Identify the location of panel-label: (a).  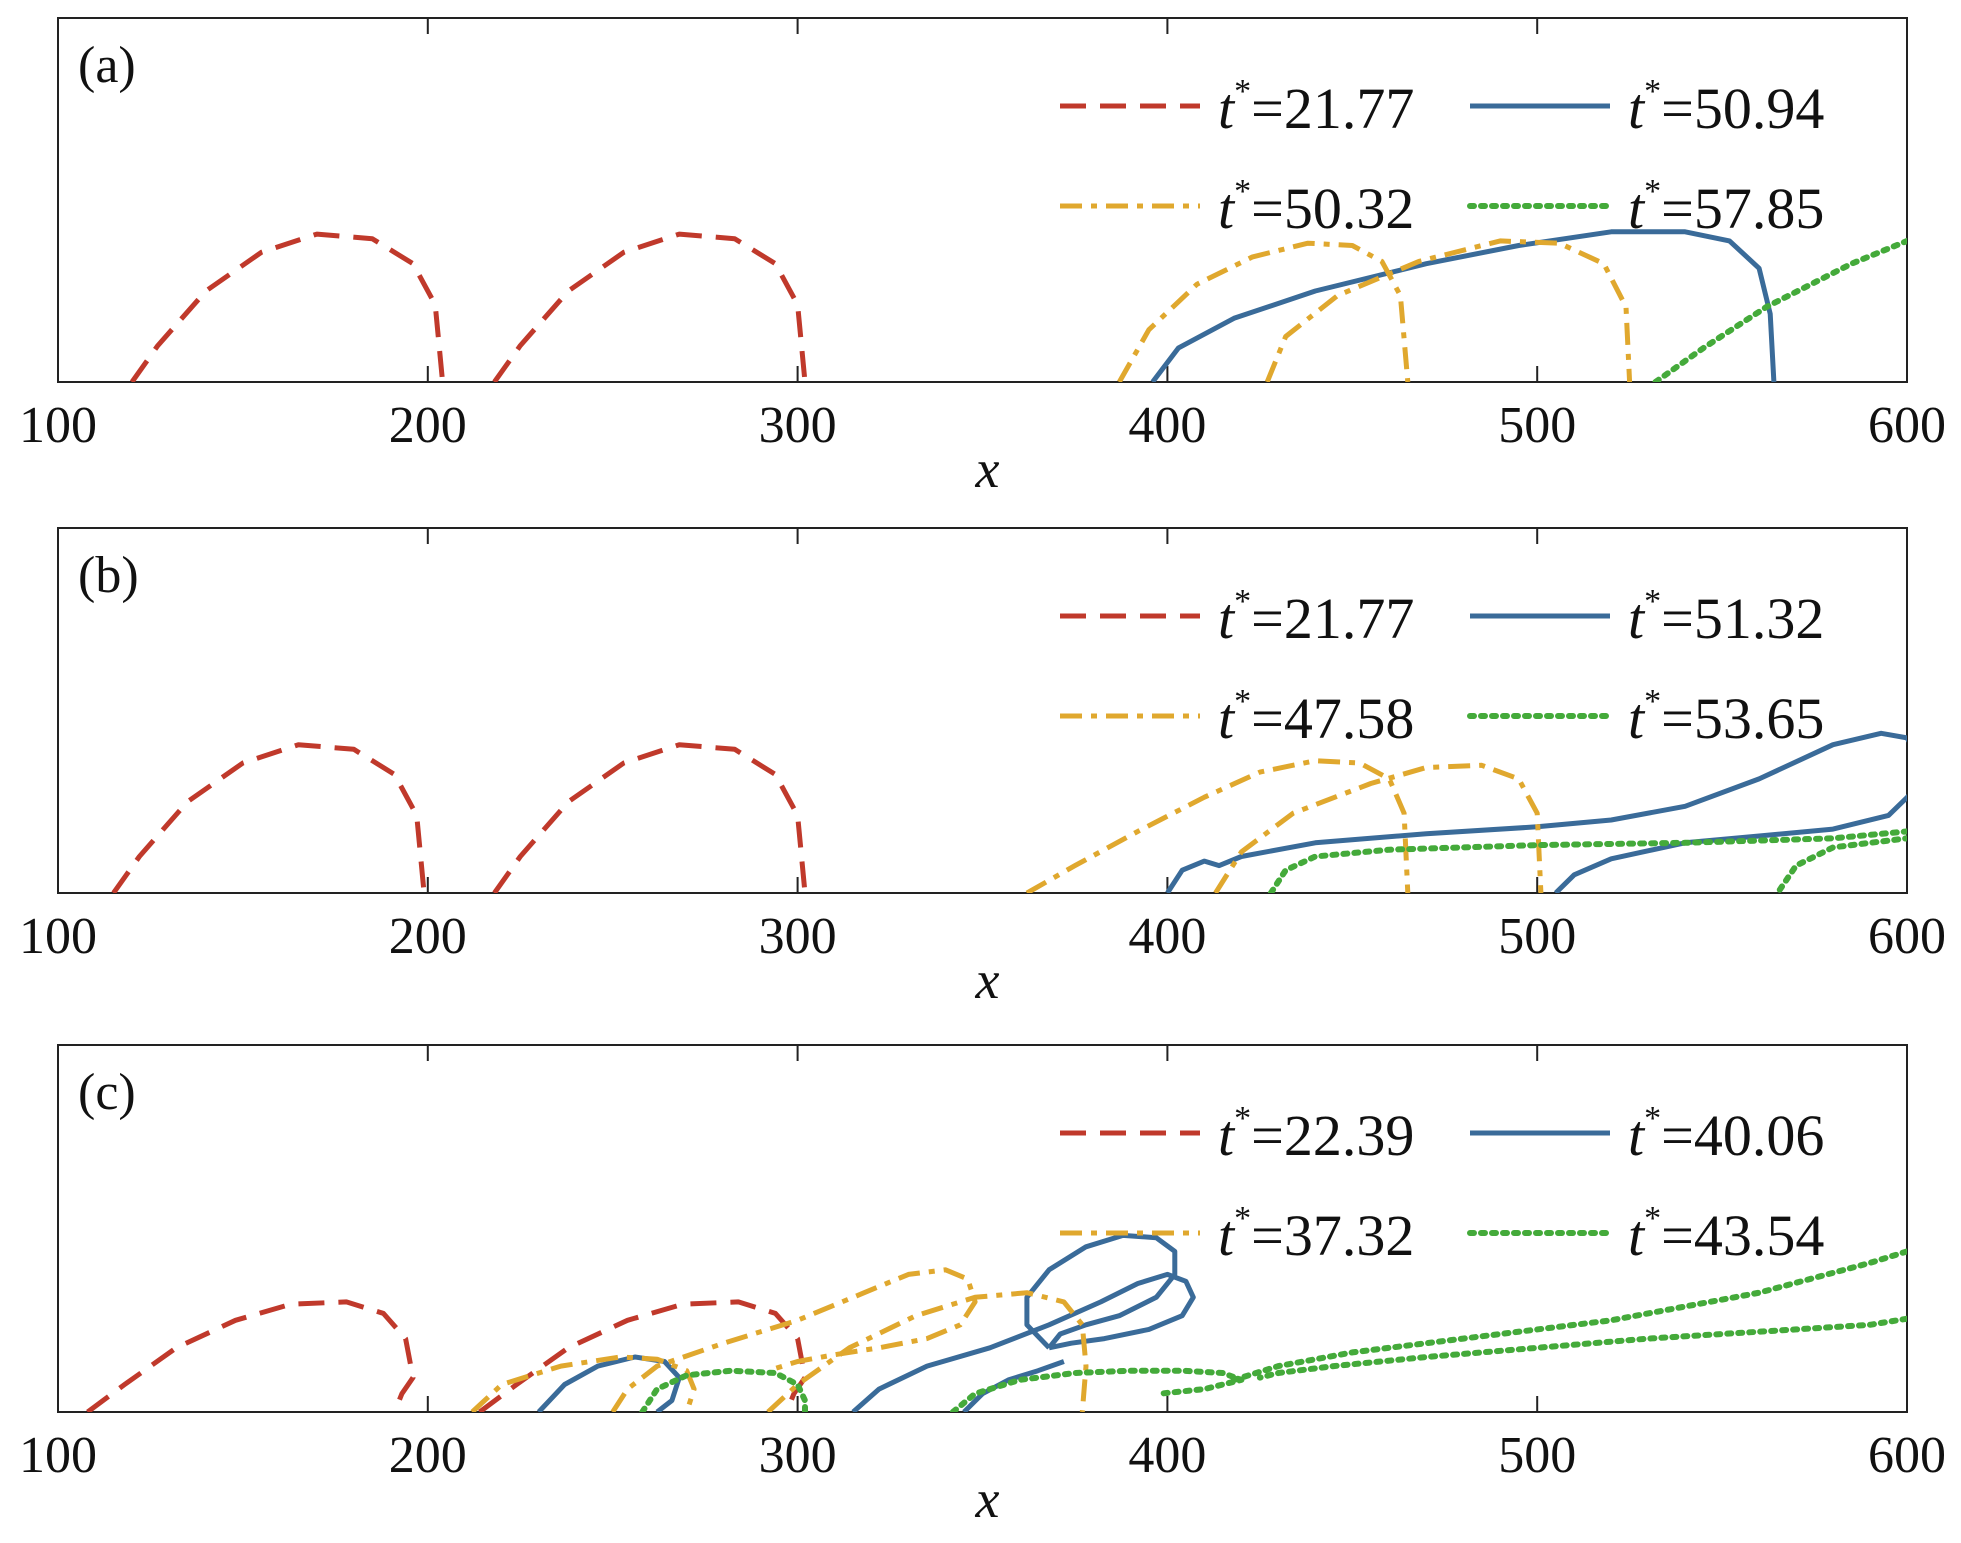
(107, 65).